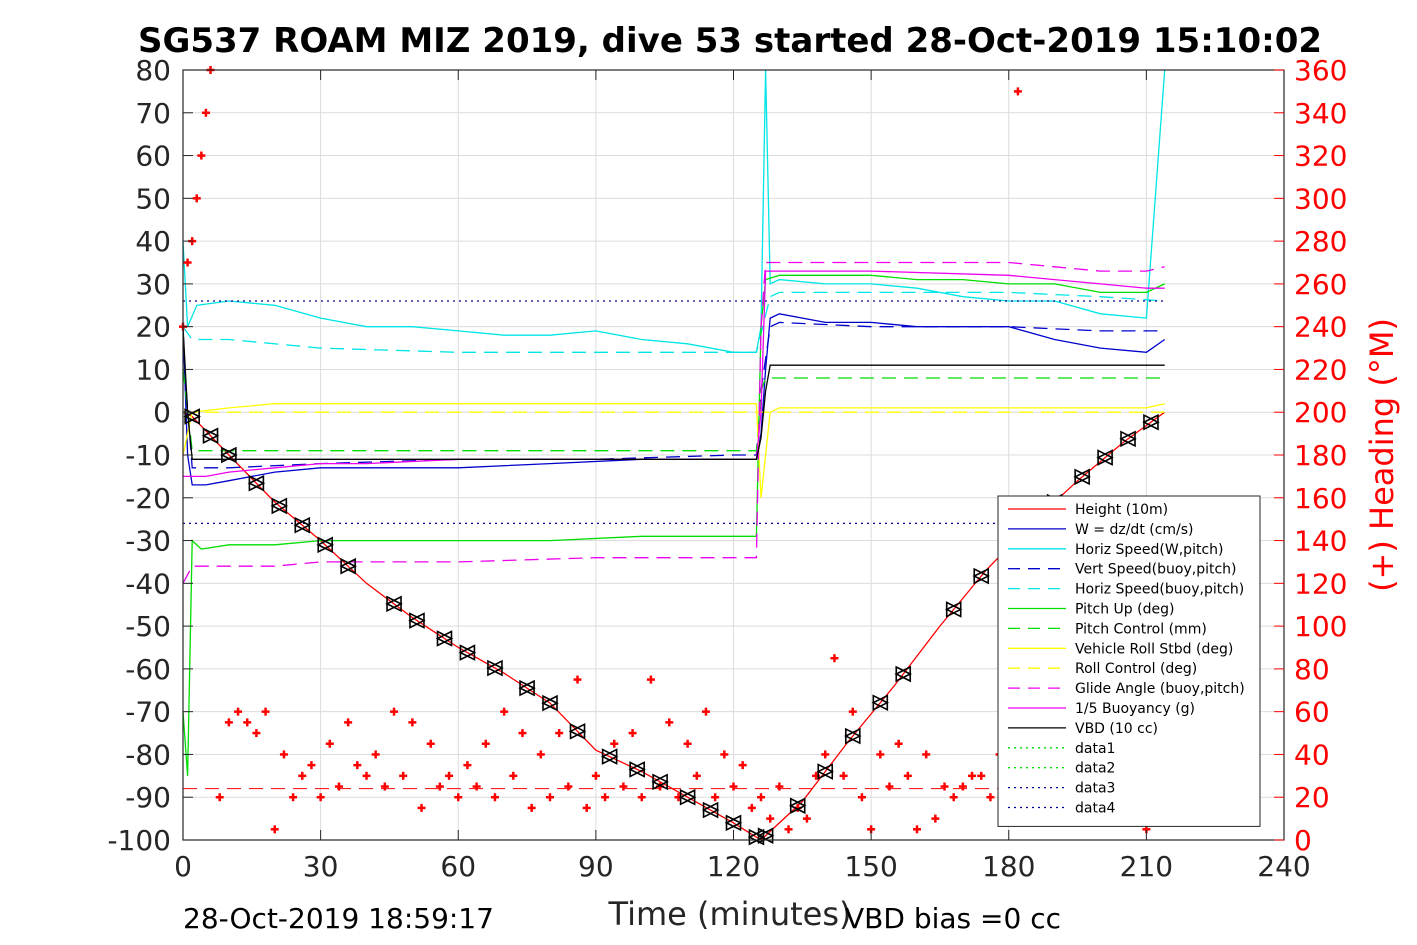  I want to click on y-tick-label-right: 0, so click(1303, 840).